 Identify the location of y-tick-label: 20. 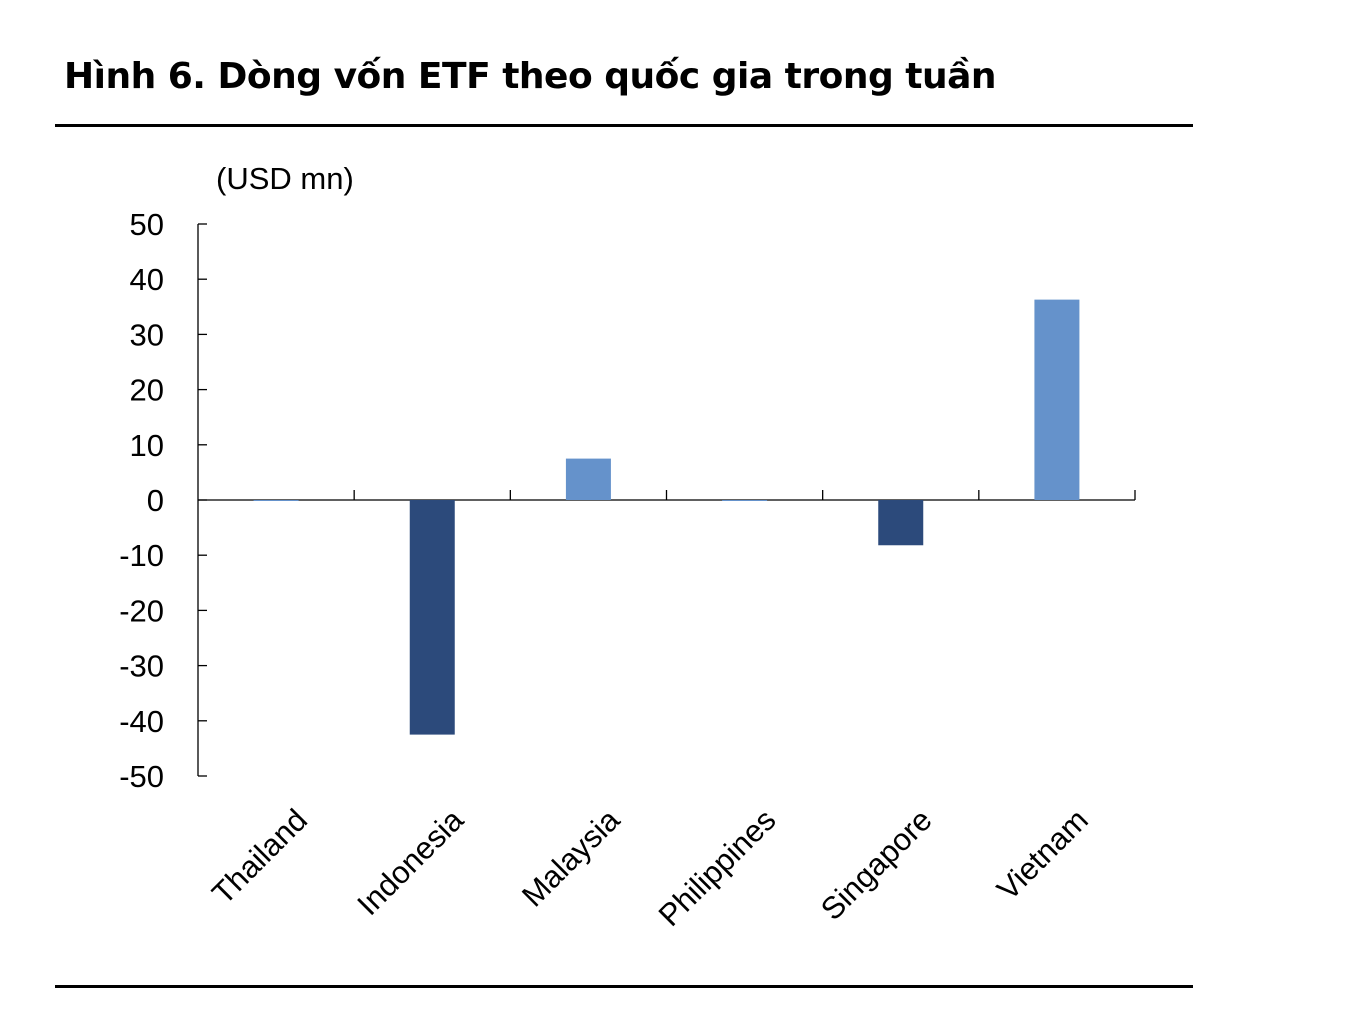
(147, 390).